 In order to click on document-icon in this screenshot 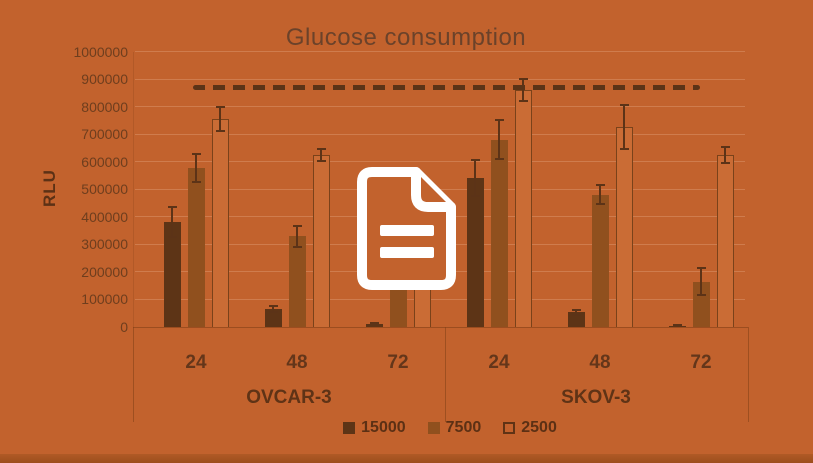, I will do `click(407, 227)`.